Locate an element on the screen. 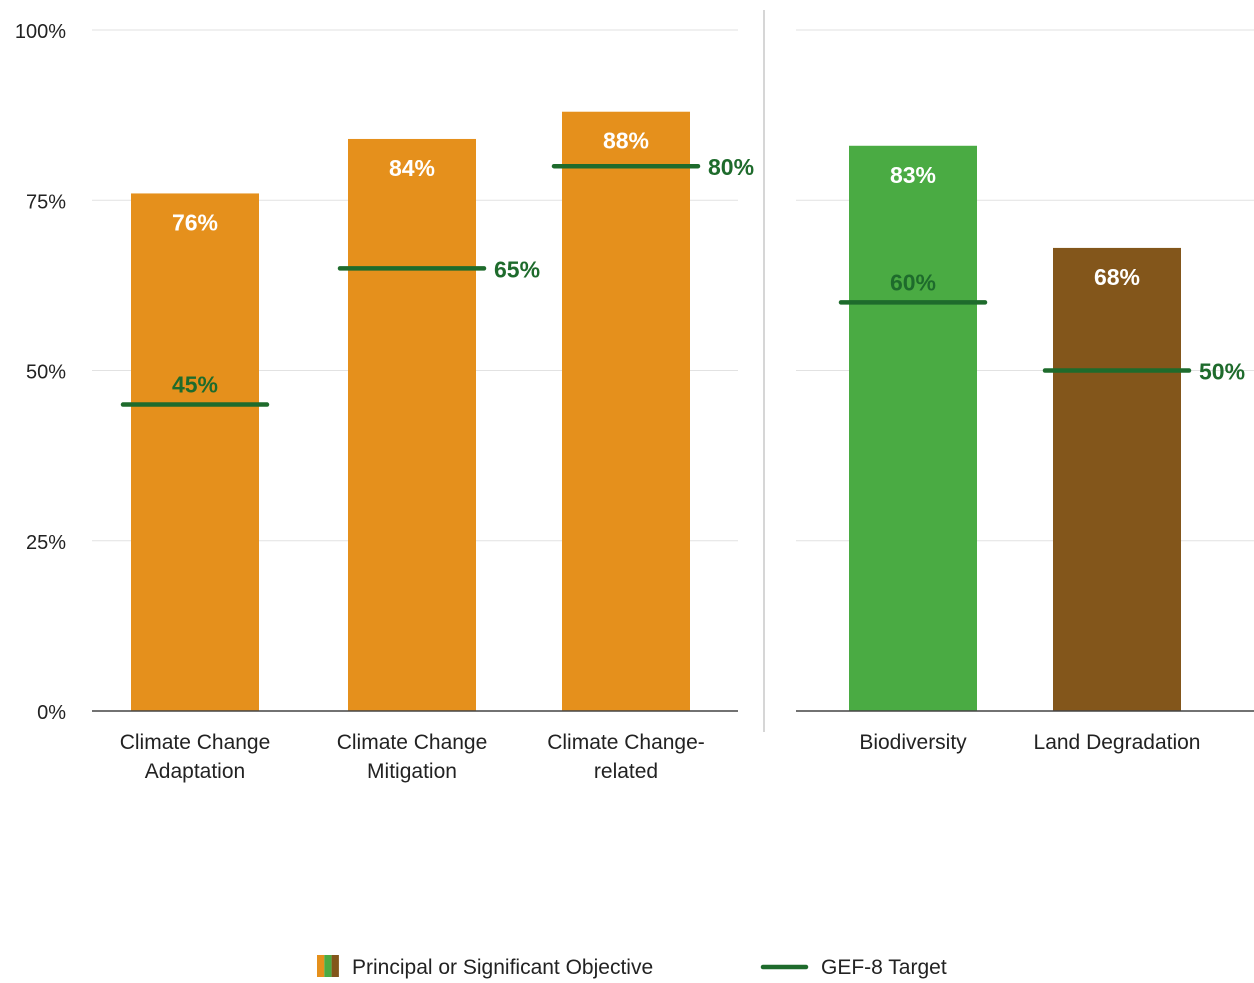 The width and height of the screenshot is (1254, 983). x-category-label: Land Degradation is located at coordinates (1117, 742).